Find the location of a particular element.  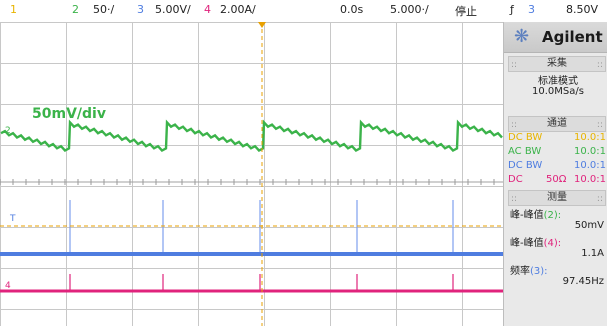

channel-coupling: AC BW is located at coordinates (524, 152).